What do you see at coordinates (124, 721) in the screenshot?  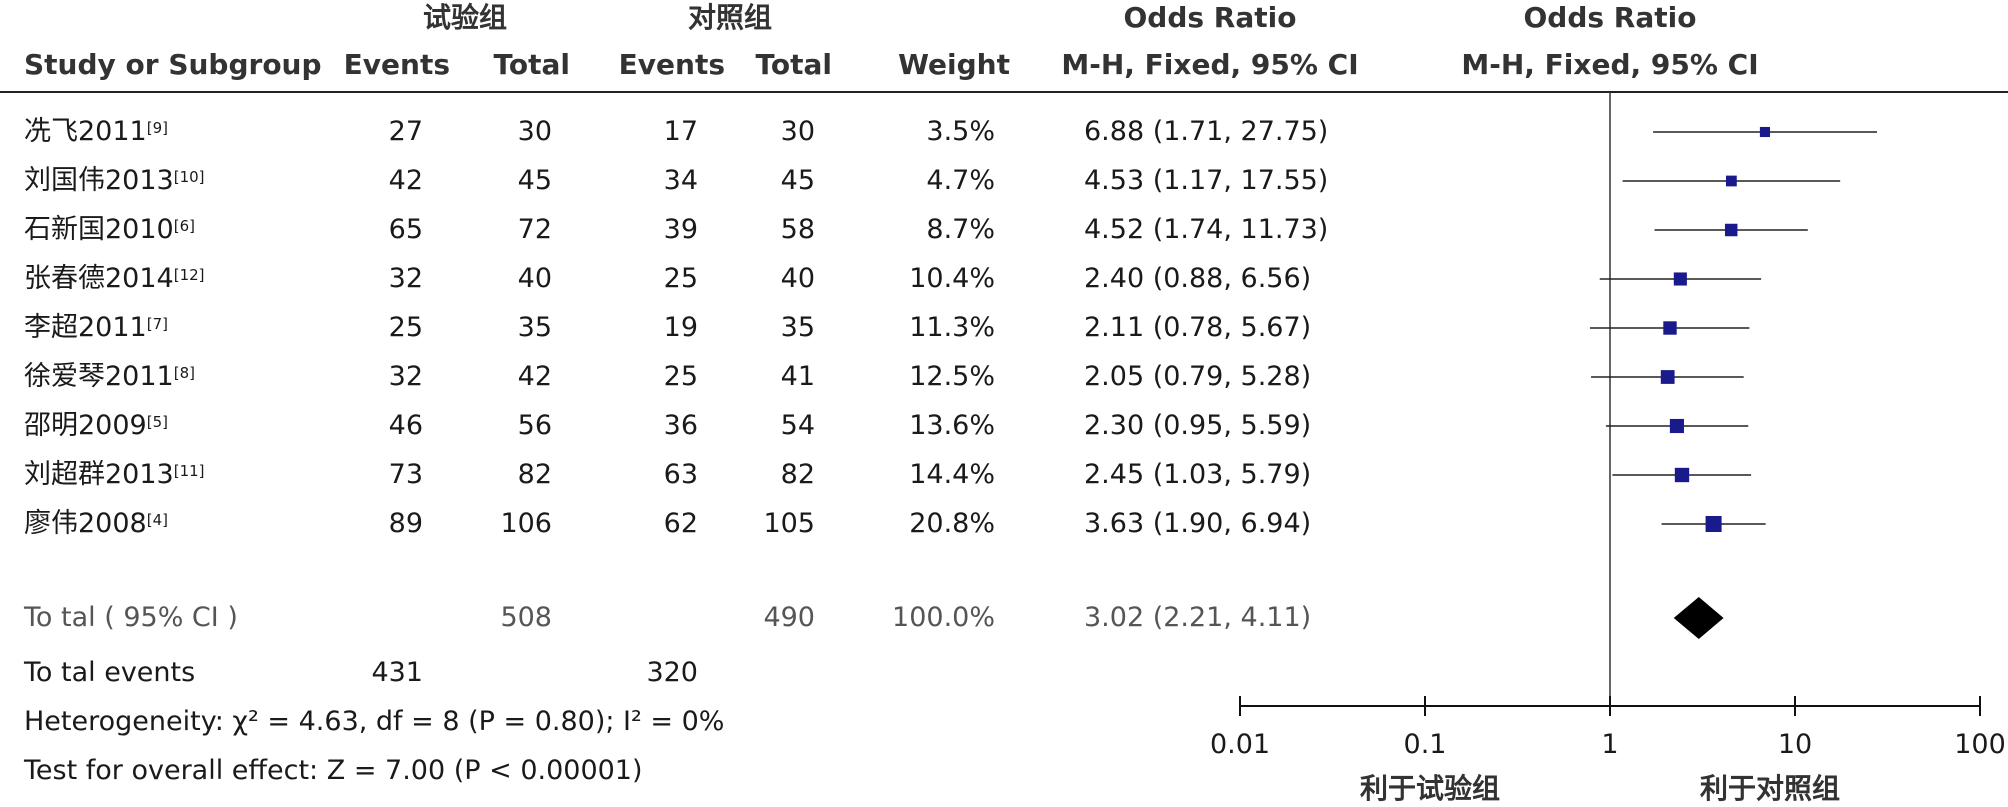 I see `heterogeneity-prefix: Heterogeneity:` at bounding box center [124, 721].